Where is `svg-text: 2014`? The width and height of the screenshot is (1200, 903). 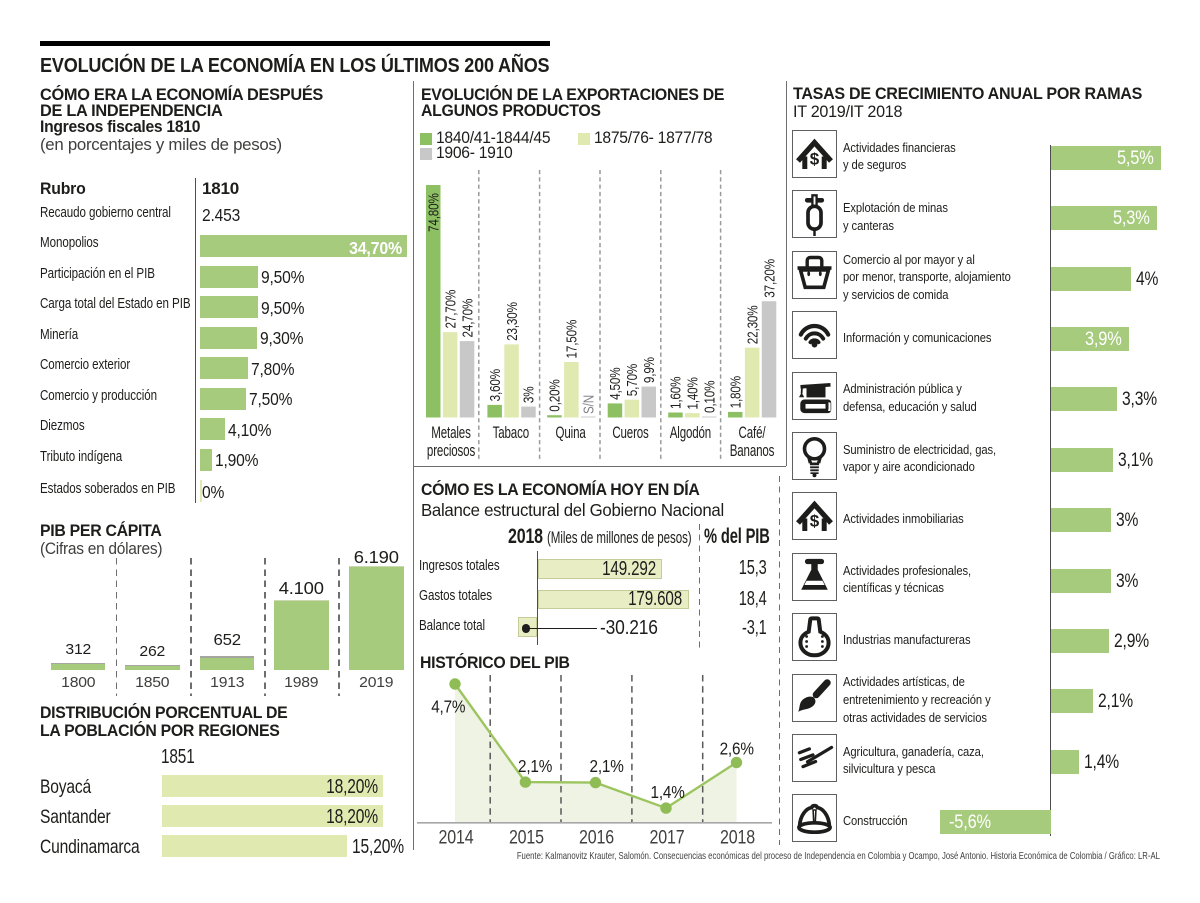
svg-text: 2014 is located at coordinates (456, 837).